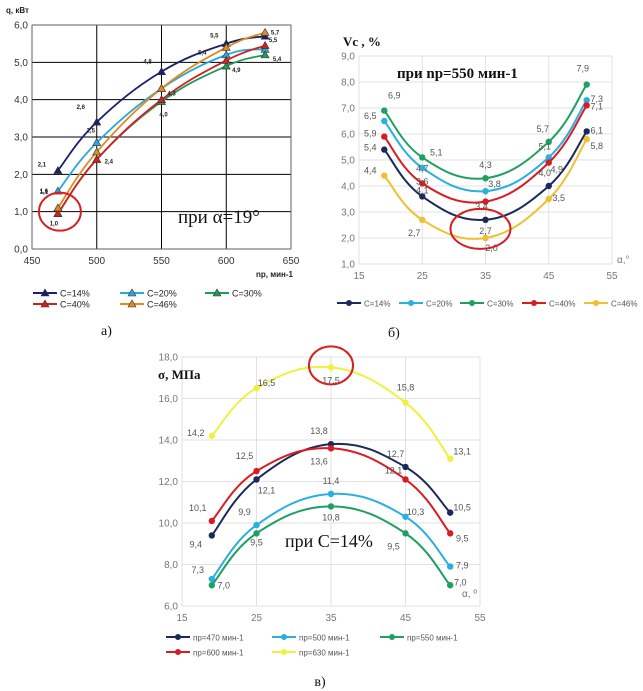  I want to click on legend-label: пр=500 мин-1, so click(324, 638).